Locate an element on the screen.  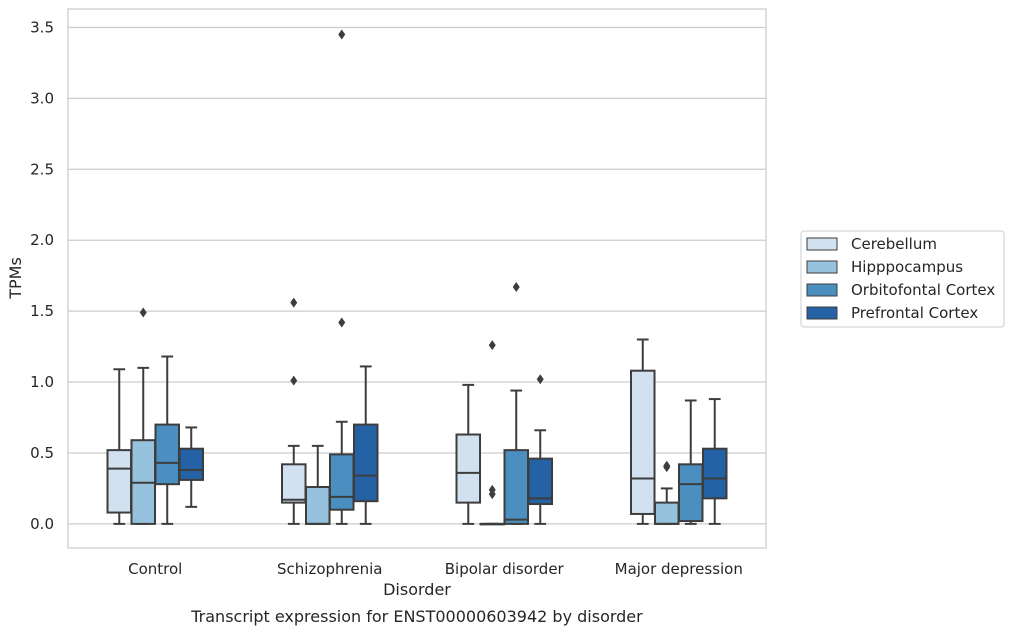
box-prefrontal-cortex-schizophrenia is located at coordinates (365, 445).